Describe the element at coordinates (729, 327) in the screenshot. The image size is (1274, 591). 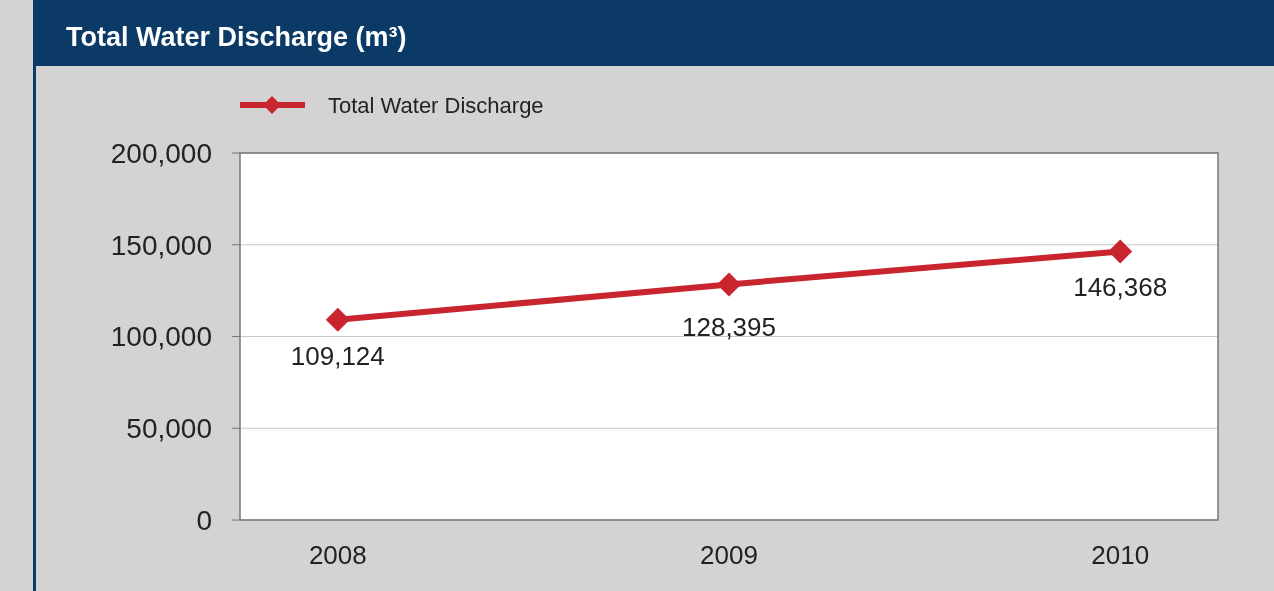
I see `data-label: 128,395` at that location.